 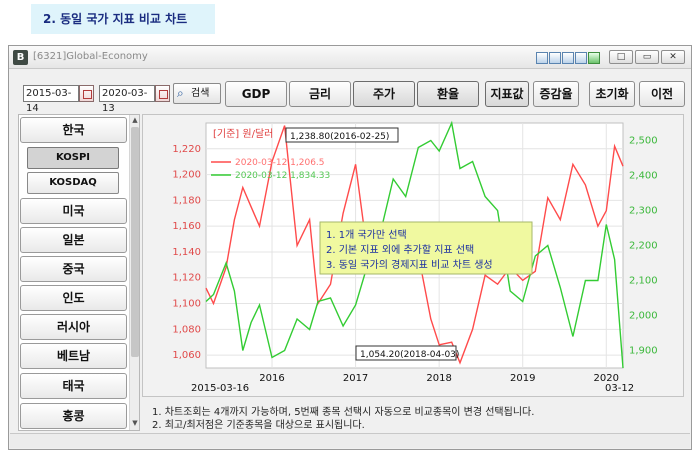 What do you see at coordinates (73, 183) in the screenshot?
I see `kosdaq-button: KOSDAQ` at bounding box center [73, 183].